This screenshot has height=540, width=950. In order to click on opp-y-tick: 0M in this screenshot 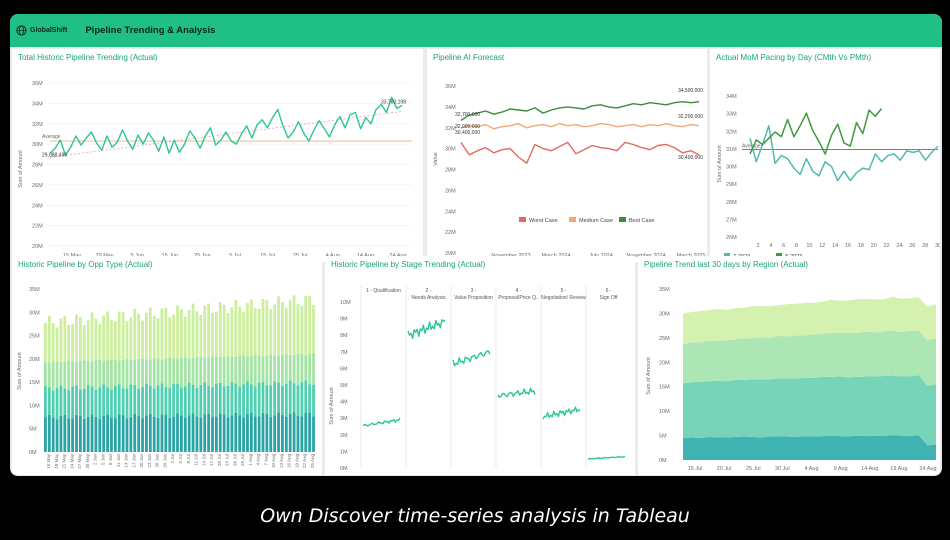, I will do `click(33, 453)`.